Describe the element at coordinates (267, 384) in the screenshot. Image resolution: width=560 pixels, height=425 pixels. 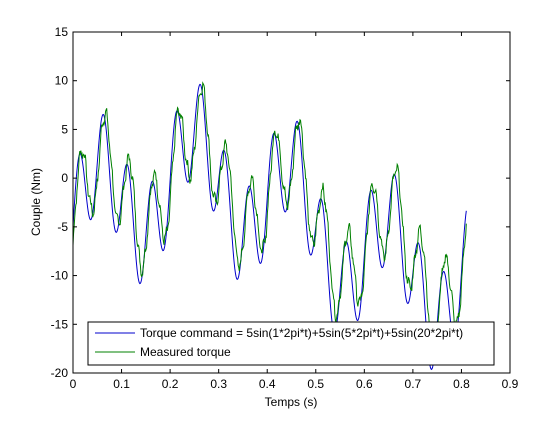
I see `x-tick-label: 0.4` at that location.